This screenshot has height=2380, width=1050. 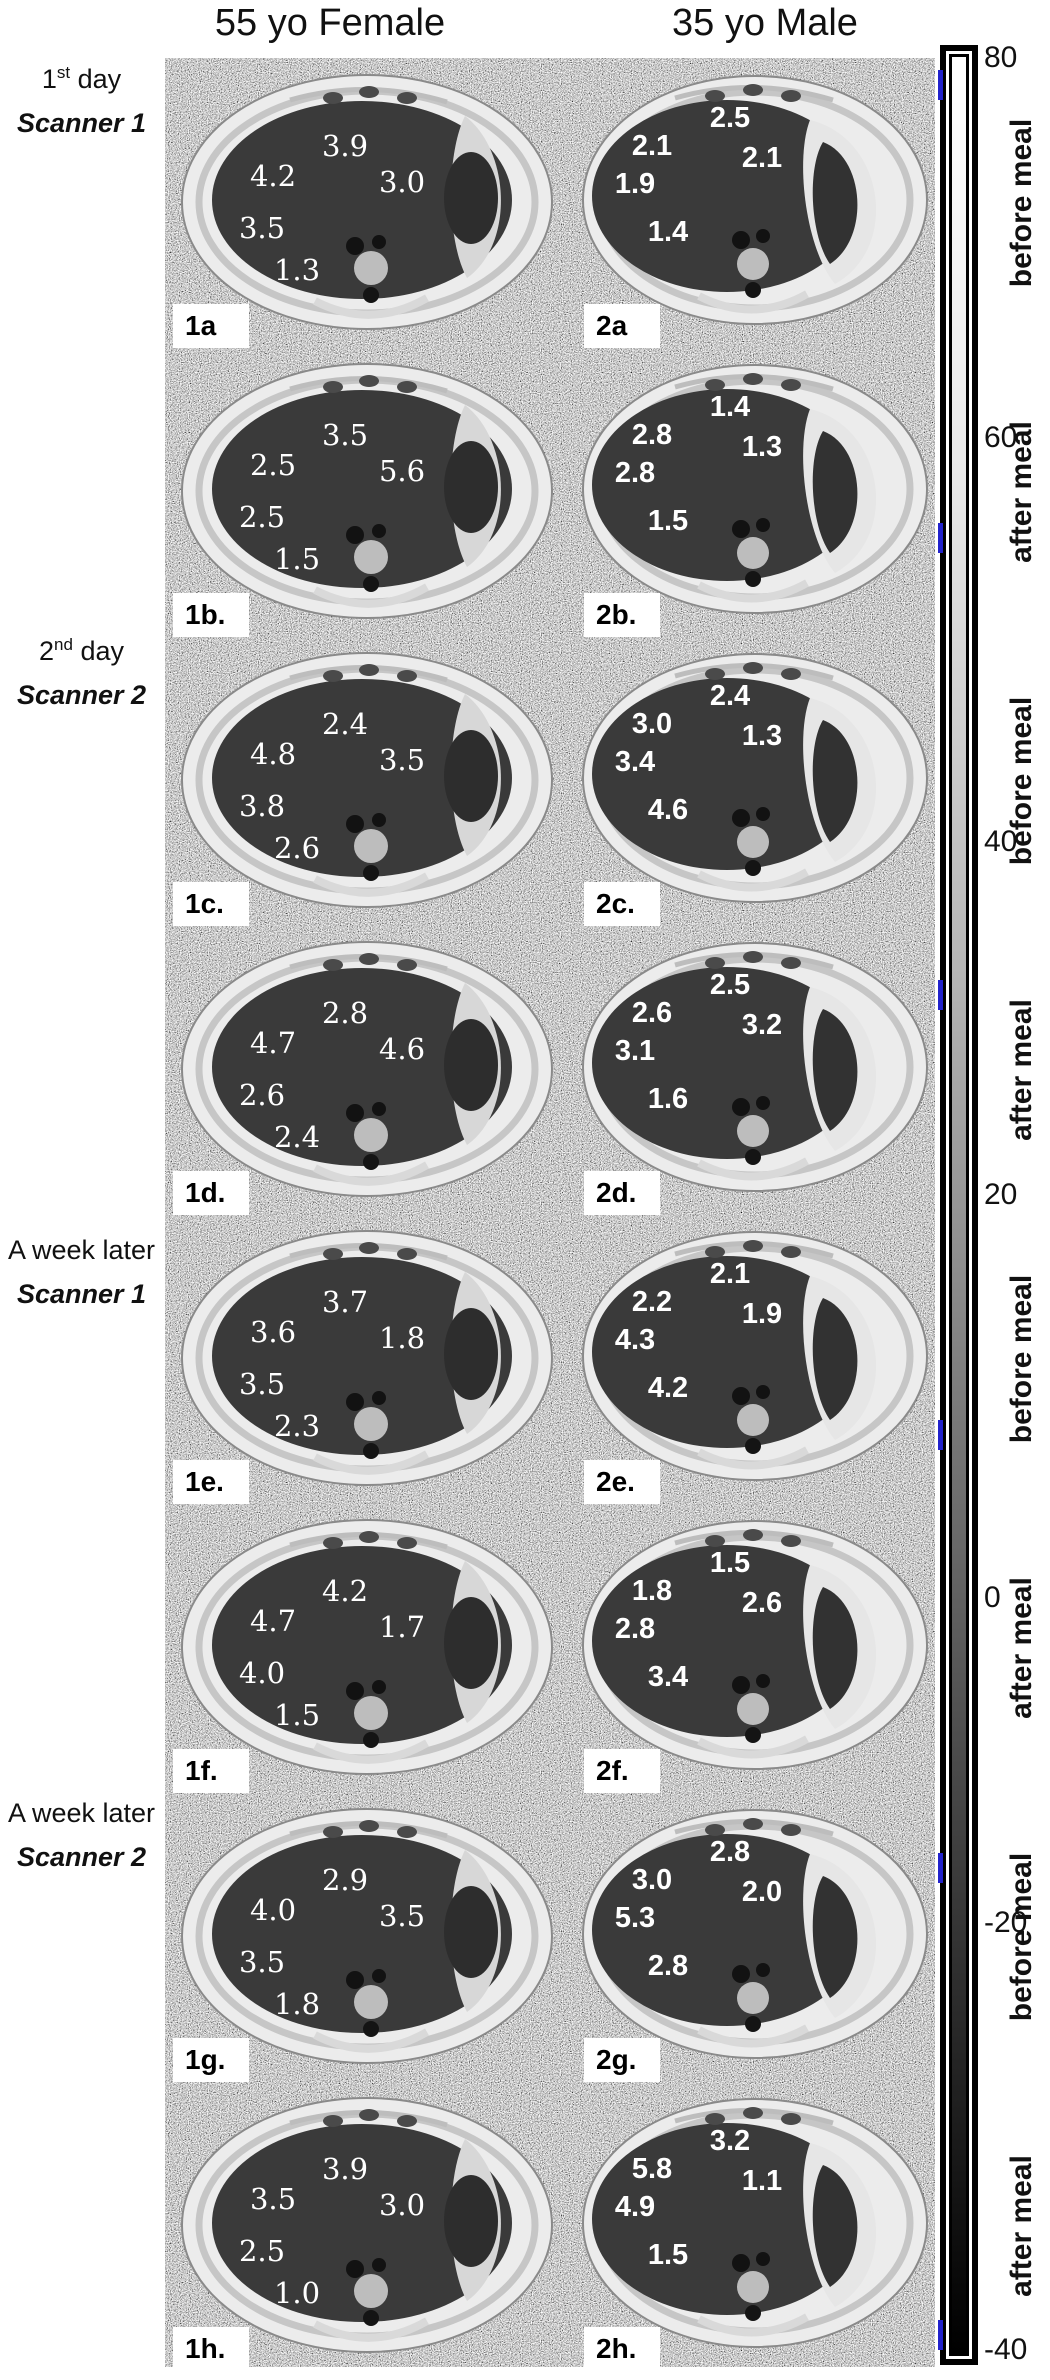 I want to click on mri-panel-1e: 3.7 1.8 3.6 3.5 2.3 1e., so click(x=360, y=1359).